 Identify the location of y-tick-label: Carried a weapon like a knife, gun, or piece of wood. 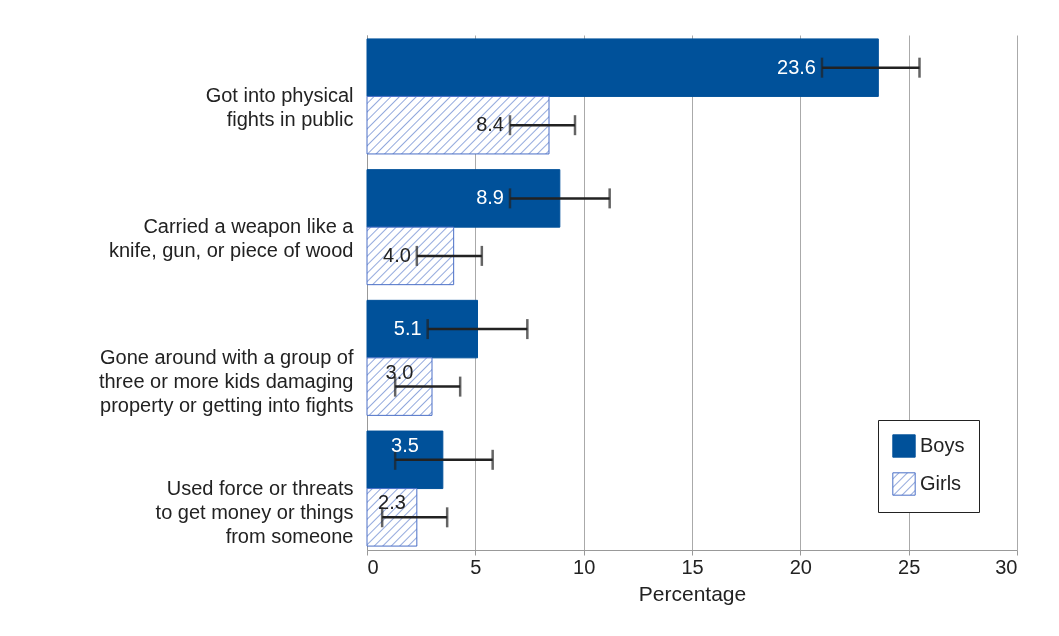
(231, 238).